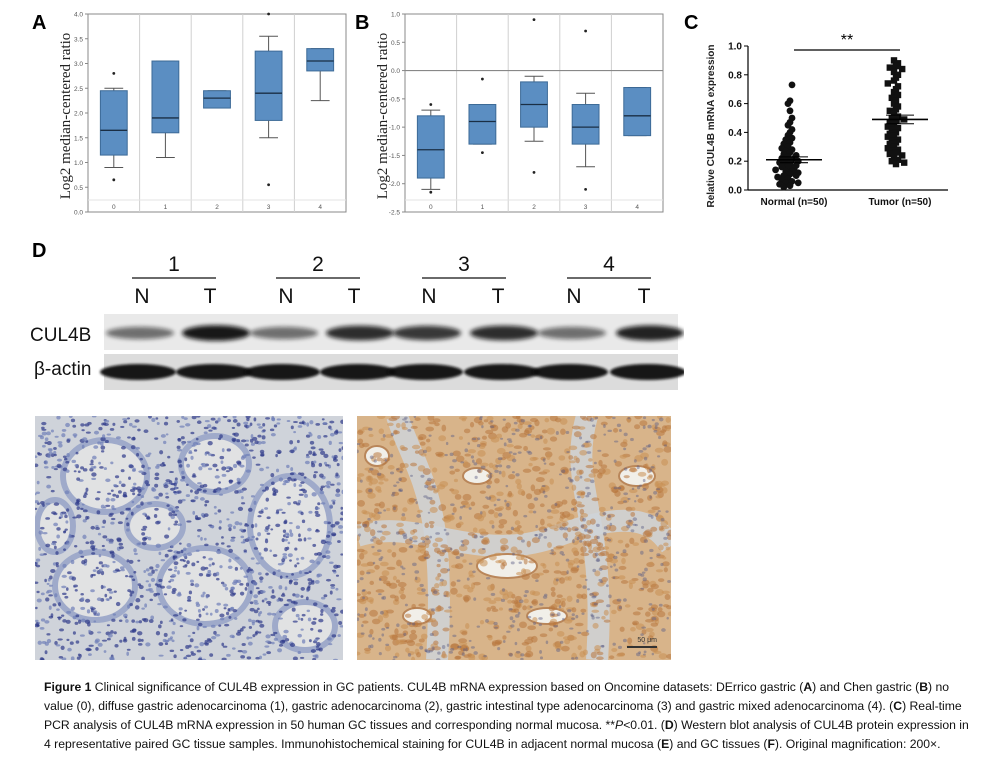 The image size is (989, 772). Describe the element at coordinates (105, 476) in the screenshot. I see `ihc-gland` at that location.